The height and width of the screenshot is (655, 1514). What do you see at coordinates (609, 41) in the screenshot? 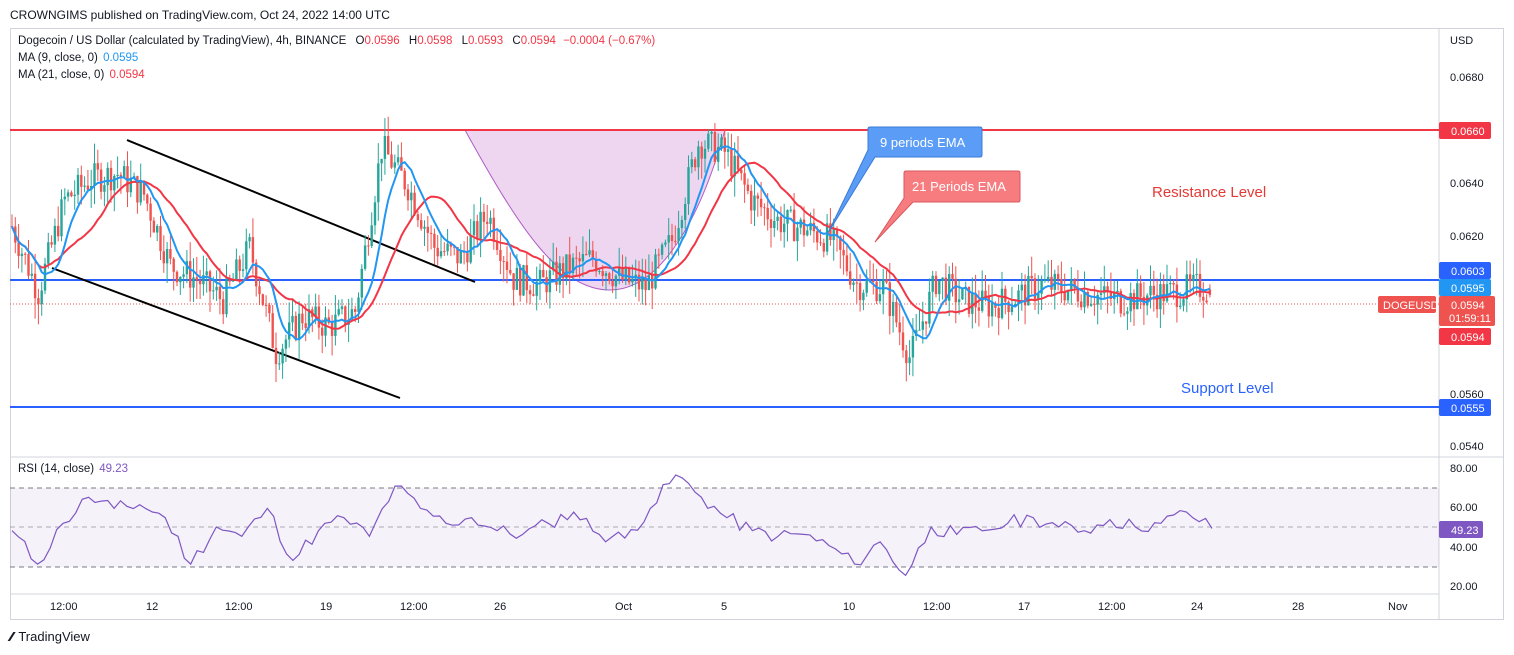
I see `change-value: −0.0004 (−0.67%)` at bounding box center [609, 41].